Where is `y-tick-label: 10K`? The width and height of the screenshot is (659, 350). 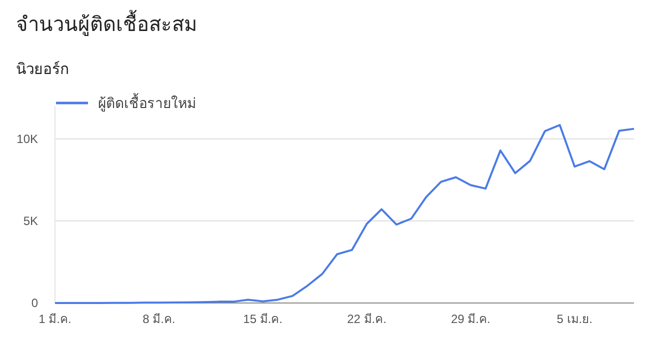 y-tick-label: 10K is located at coordinates (27, 139).